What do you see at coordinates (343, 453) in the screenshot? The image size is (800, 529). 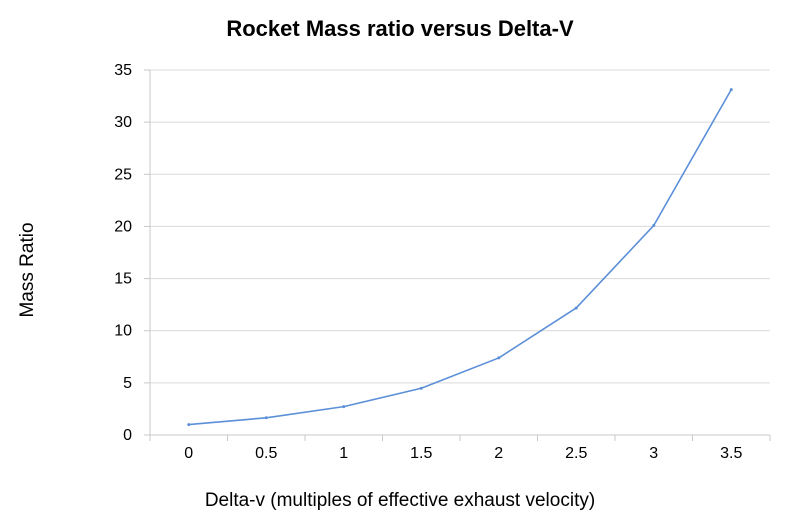 I see `x-tick-label: 1` at bounding box center [343, 453].